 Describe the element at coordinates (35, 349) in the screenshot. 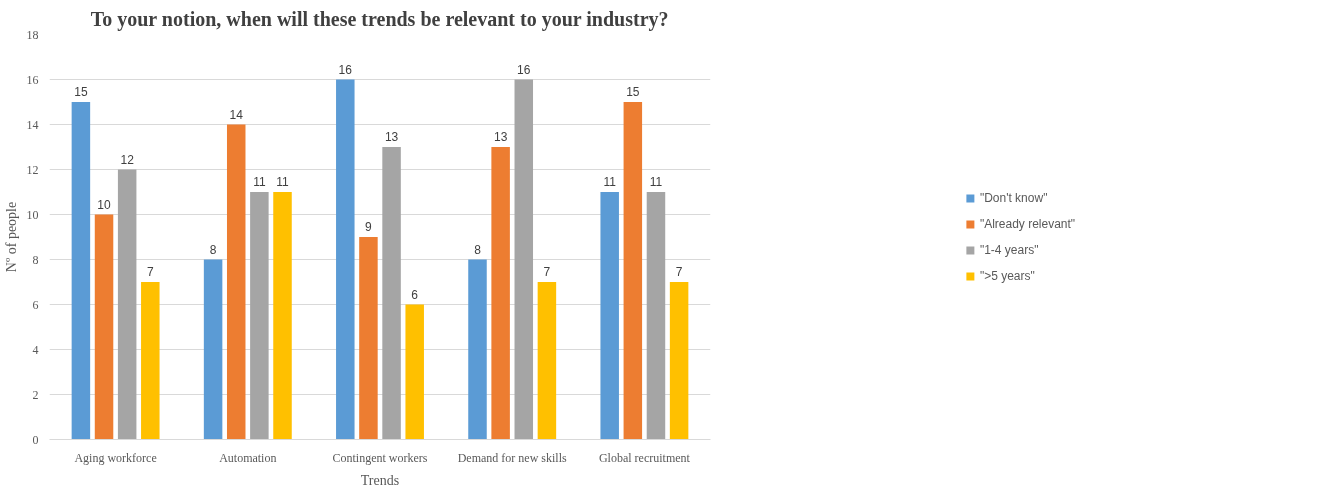

I see `y-tick-label: 4` at that location.